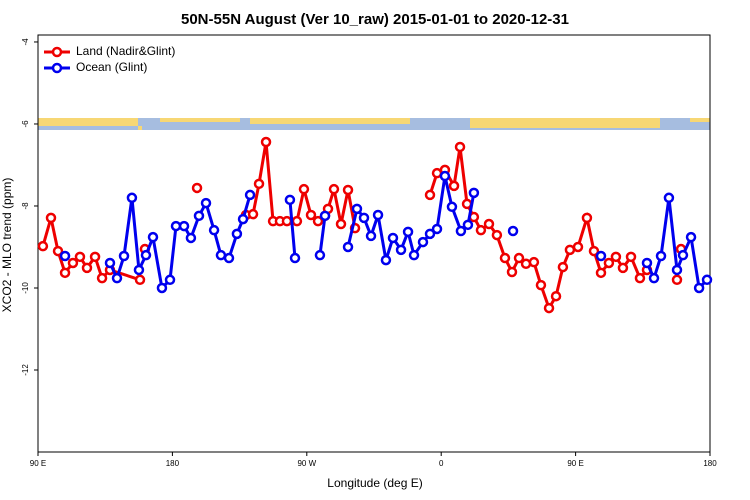 This screenshot has width=750, height=500. What do you see at coordinates (374, 483) in the screenshot?
I see `x-axis-label: Longitude (deg E)` at bounding box center [374, 483].